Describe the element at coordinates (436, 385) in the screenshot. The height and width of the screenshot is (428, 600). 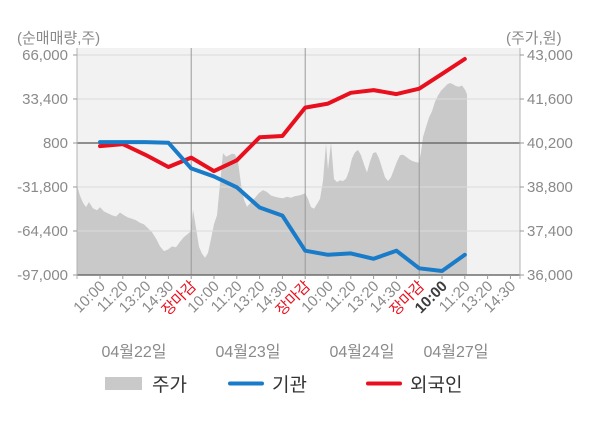
I see `legend-label: 외국인` at that location.